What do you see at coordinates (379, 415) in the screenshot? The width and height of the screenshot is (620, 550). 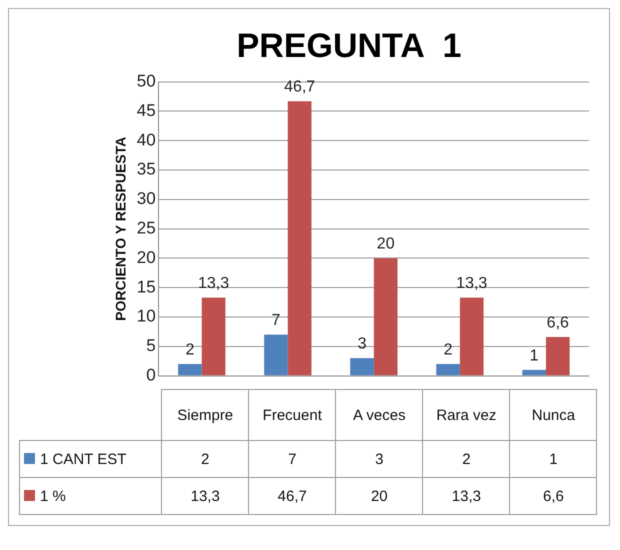 I see `x-tick-label: A veces` at bounding box center [379, 415].